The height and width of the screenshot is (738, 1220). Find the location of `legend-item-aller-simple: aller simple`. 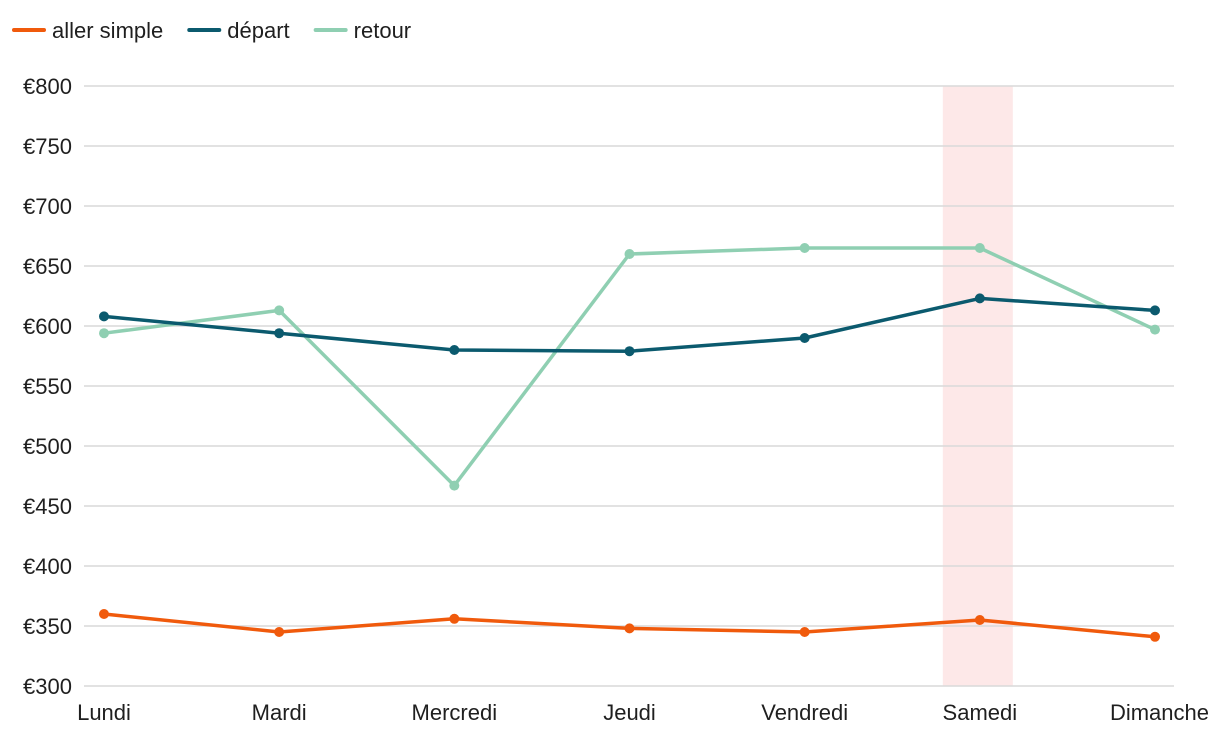

legend-item-aller-simple: aller simple is located at coordinates (87, 30).